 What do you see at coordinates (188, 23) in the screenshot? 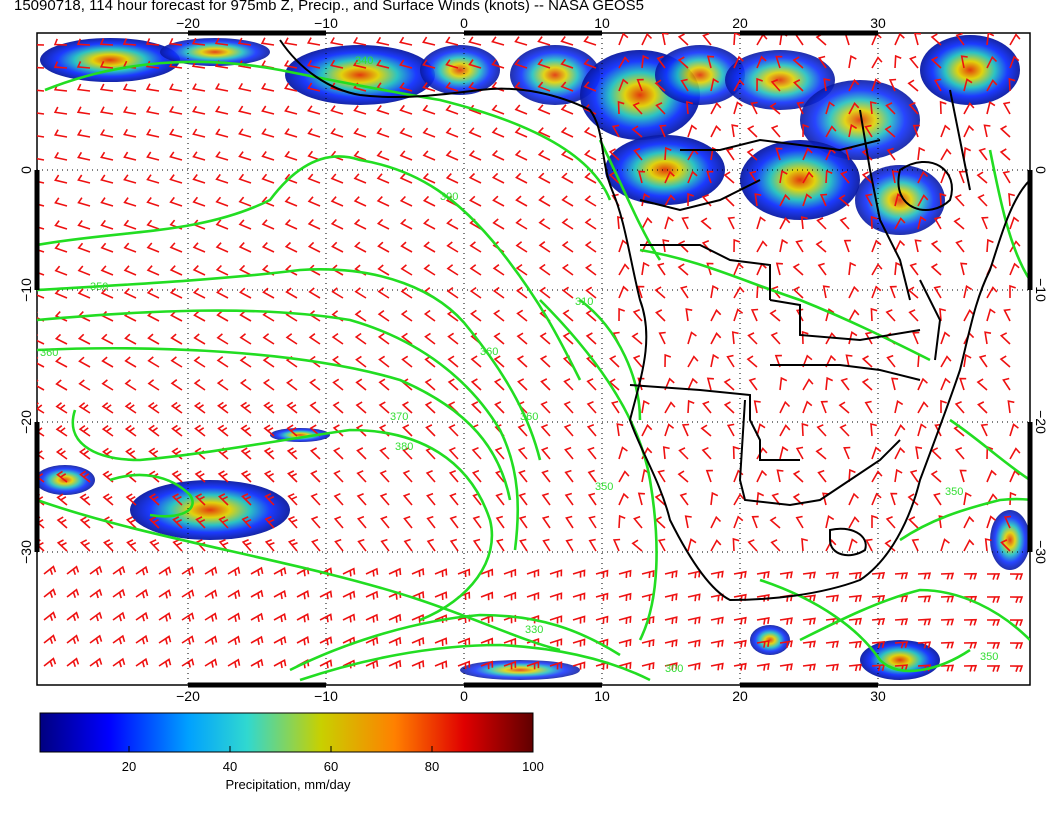
I see `lon-label-top: −20` at bounding box center [188, 23].